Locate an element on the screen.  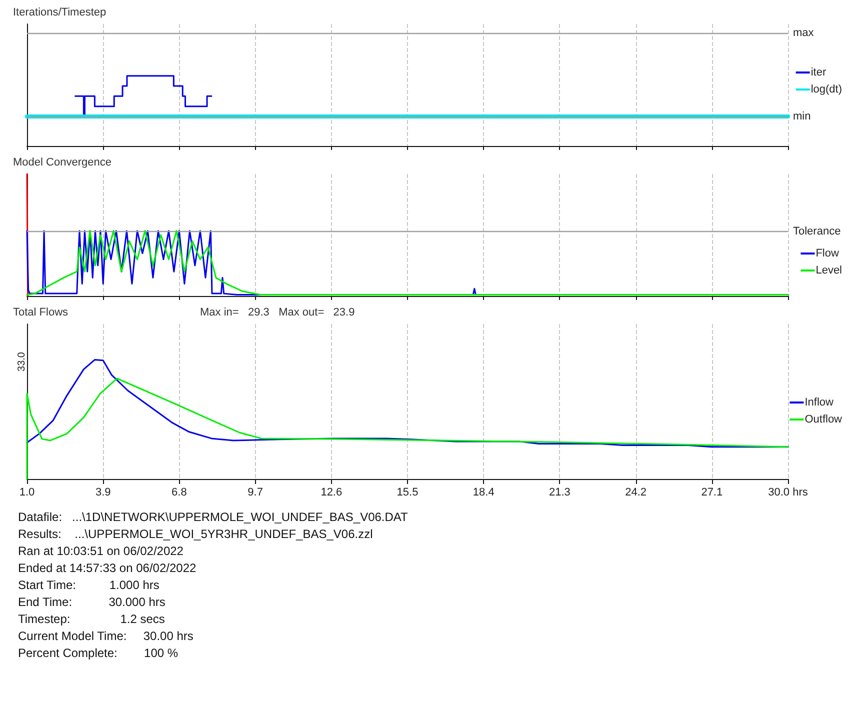
chart-subtitle: Max in= 29.3 Max out= 23.9 is located at coordinates (277, 312).